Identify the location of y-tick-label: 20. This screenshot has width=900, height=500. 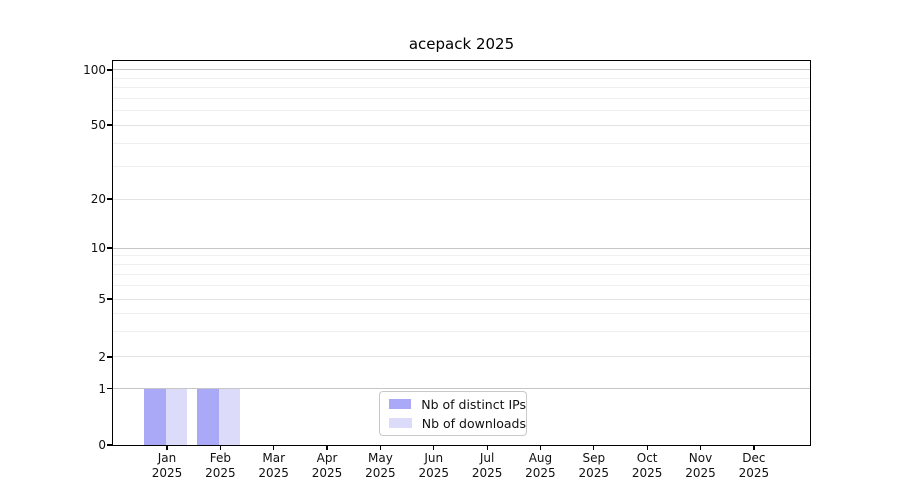
(98, 199).